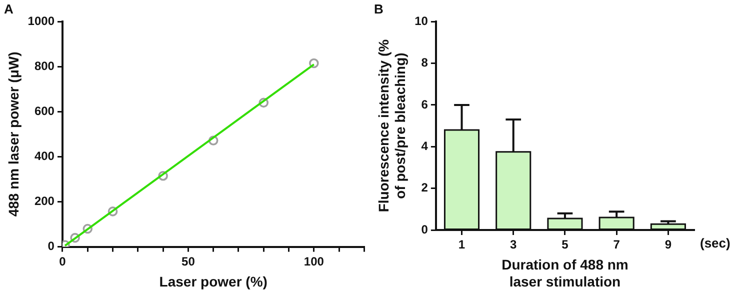 This screenshot has height=297, width=736. What do you see at coordinates (715, 243) in the screenshot?
I see `text: (sec)` at bounding box center [715, 243].